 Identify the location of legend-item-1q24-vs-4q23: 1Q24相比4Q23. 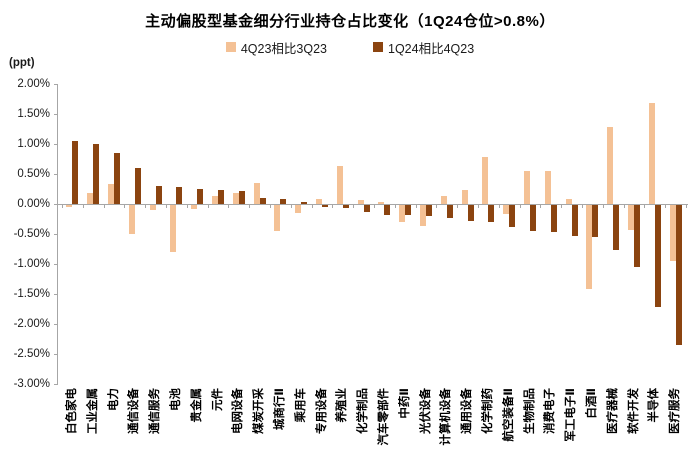
(423, 47).